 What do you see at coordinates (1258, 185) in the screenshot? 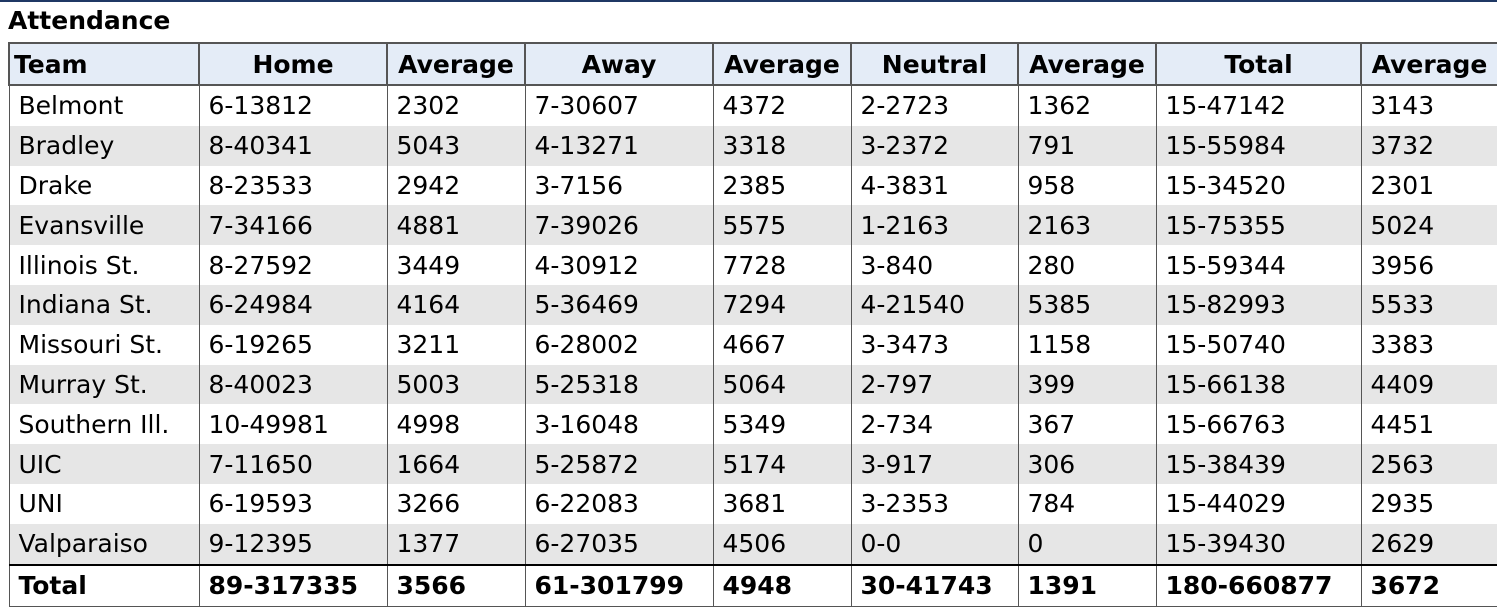
I see `table-cell: 15-34520` at bounding box center [1258, 185].